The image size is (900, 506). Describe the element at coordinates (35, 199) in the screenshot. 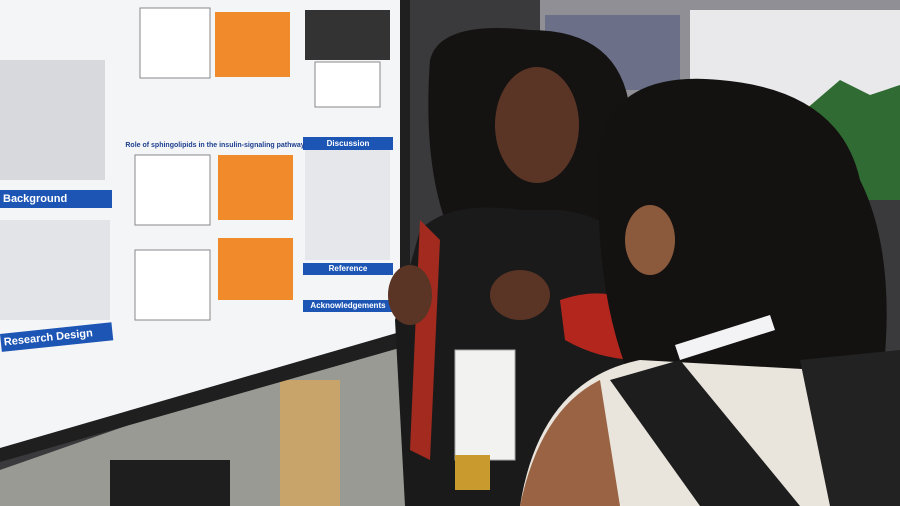

I see `section-heading: Background` at that location.